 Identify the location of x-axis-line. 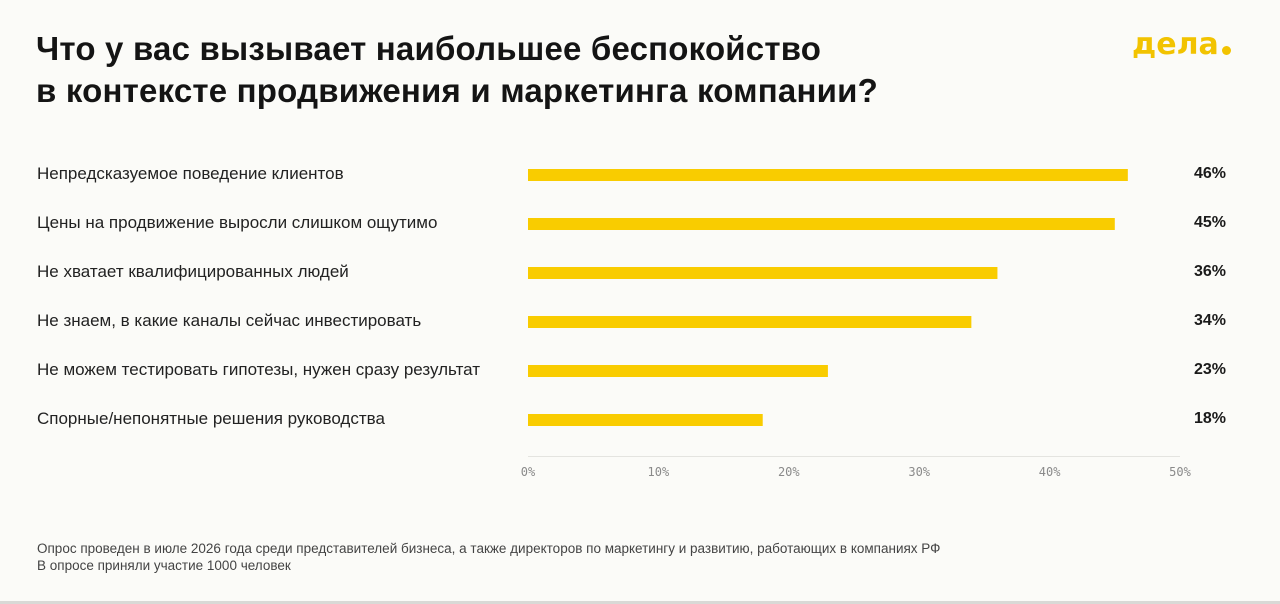
(854, 456).